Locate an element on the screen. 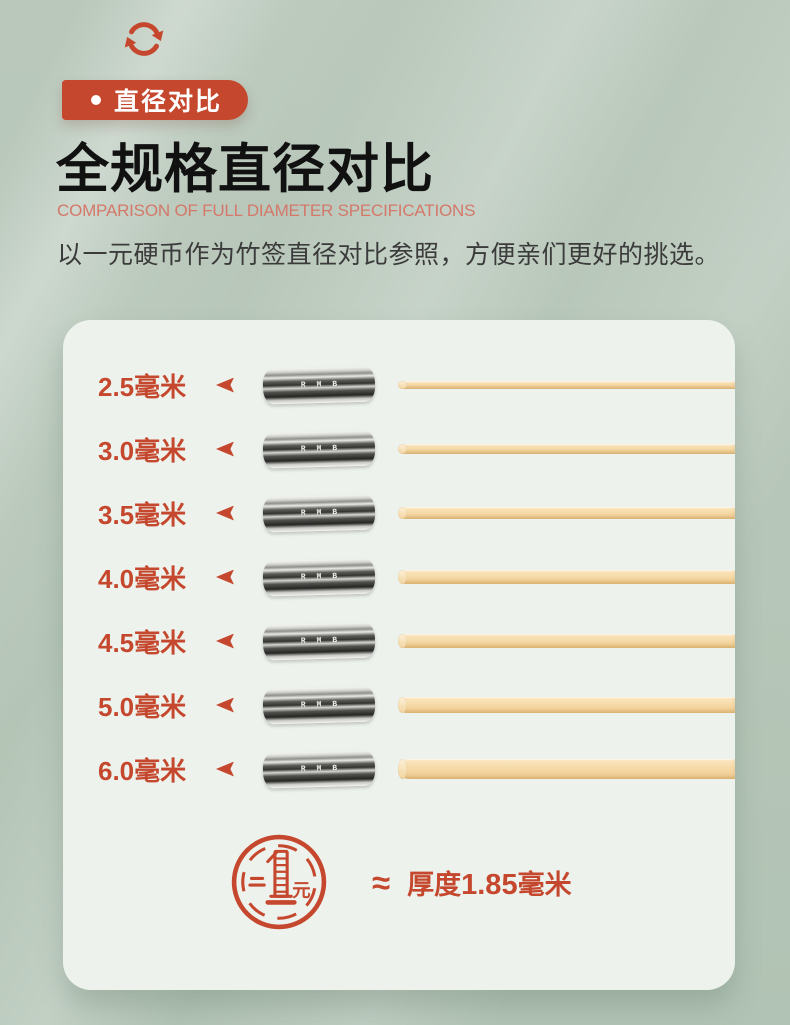 The width and height of the screenshot is (790, 1025). diameter-label: 4.5毫米 is located at coordinates (142, 642).